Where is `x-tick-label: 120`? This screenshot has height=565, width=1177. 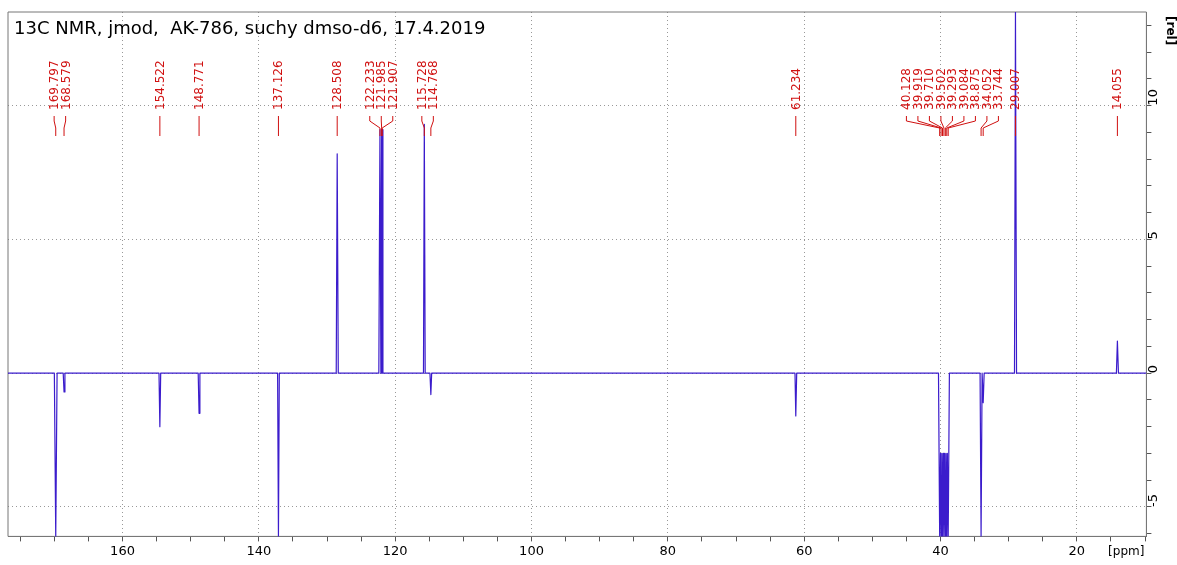
x-tick-label: 120 is located at coordinates (395, 550).